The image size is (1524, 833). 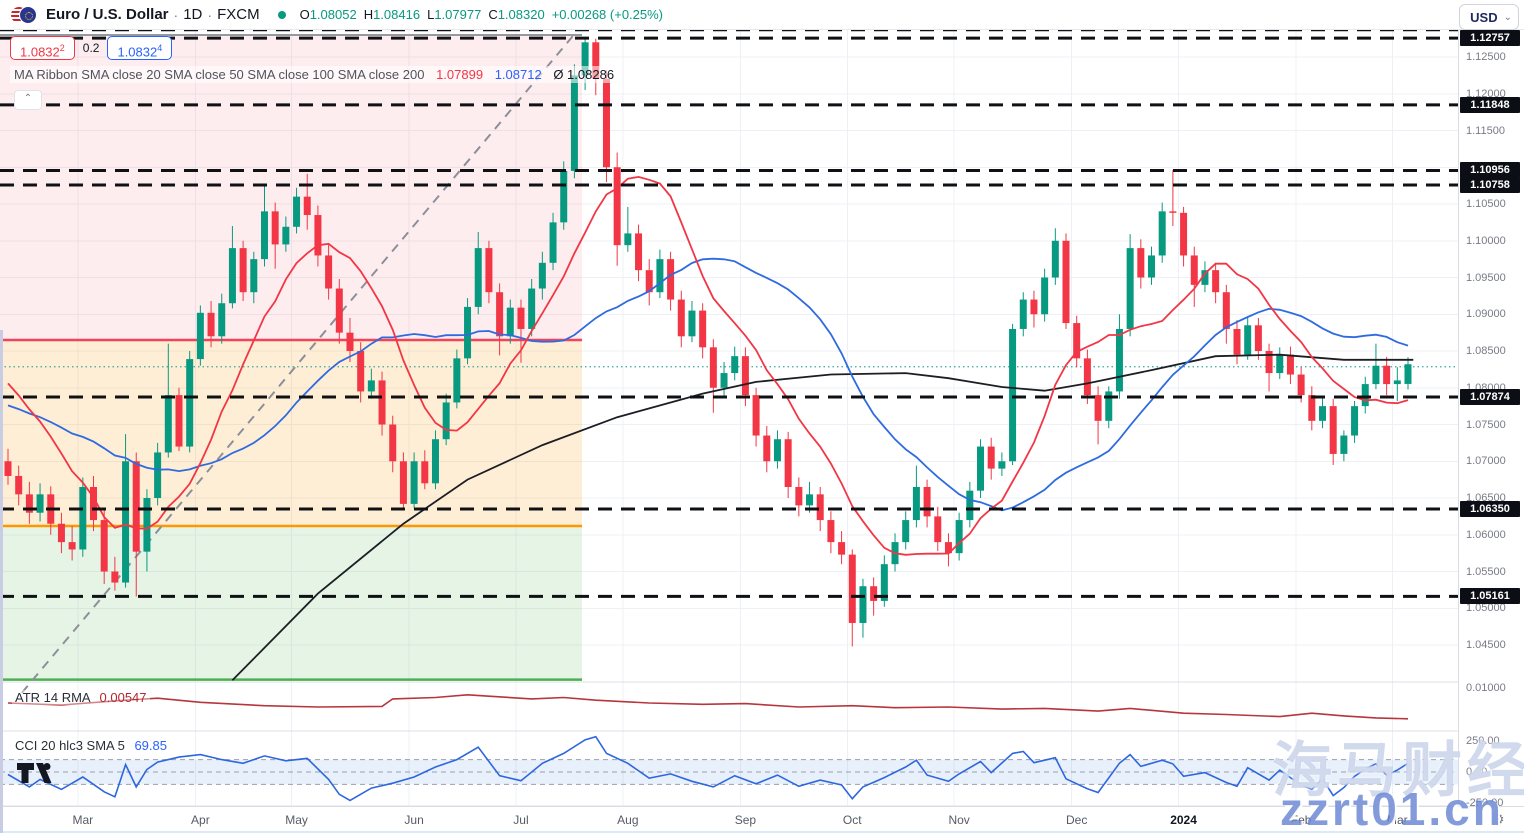 What do you see at coordinates (1507, 17) in the screenshot?
I see `chevron-down-icon: ⌄` at bounding box center [1507, 17].